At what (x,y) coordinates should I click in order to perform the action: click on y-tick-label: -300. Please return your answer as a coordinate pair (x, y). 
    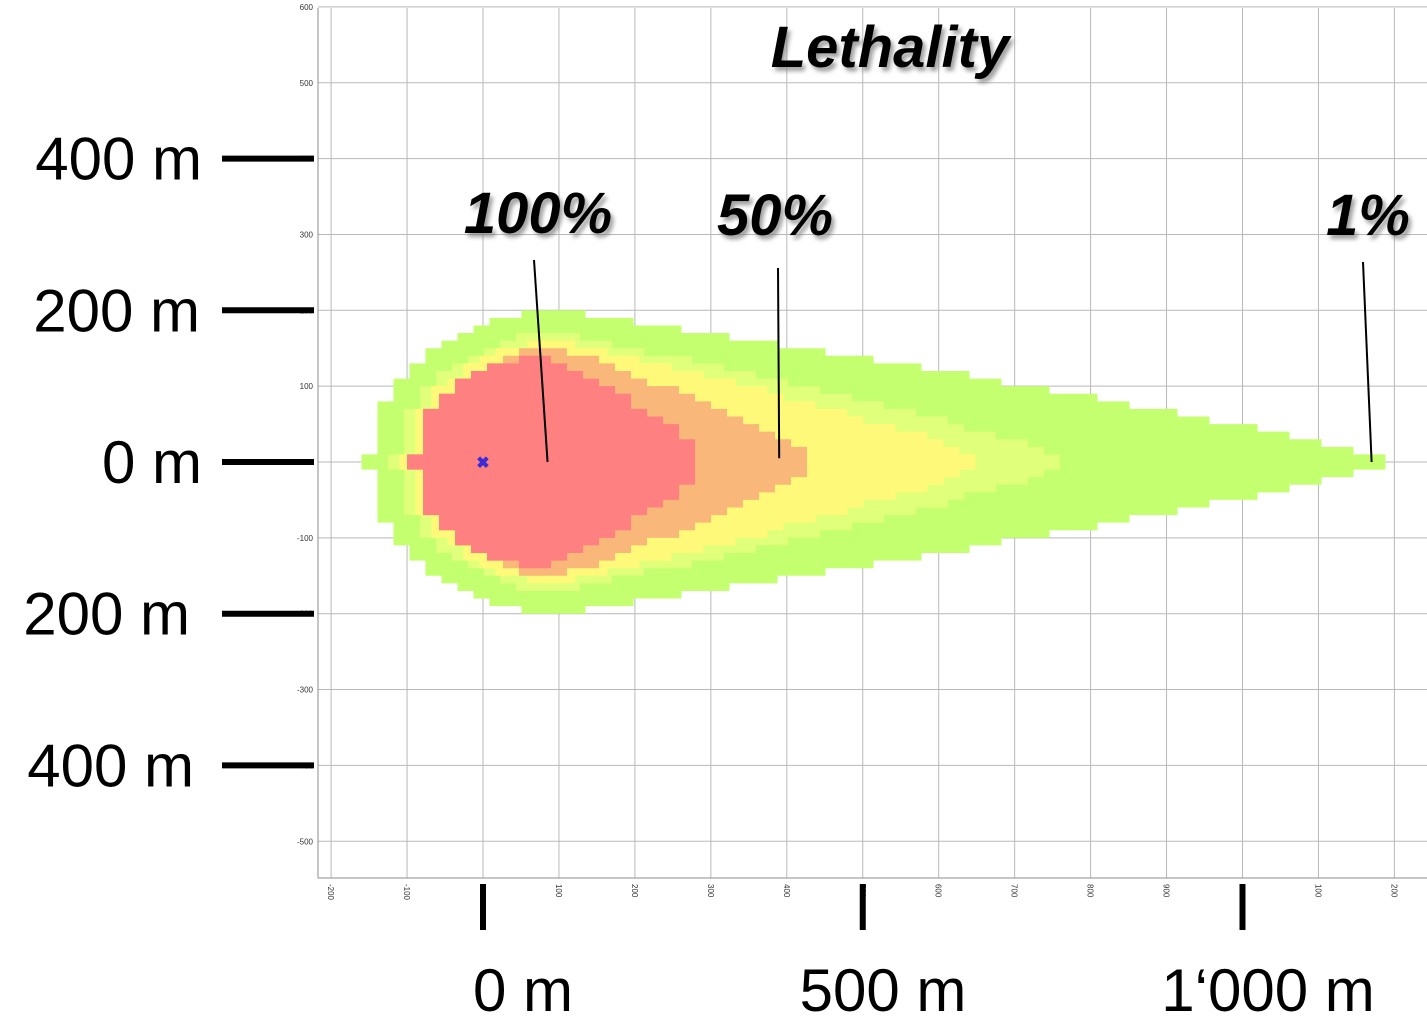
    Looking at the image, I should click on (305, 690).